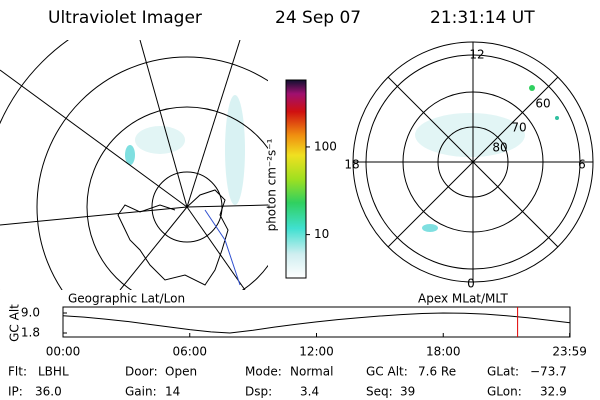 This screenshot has height=400, width=600. Describe the element at coordinates (15, 323) in the screenshot. I see `y-axis-label: GC Alt` at that location.